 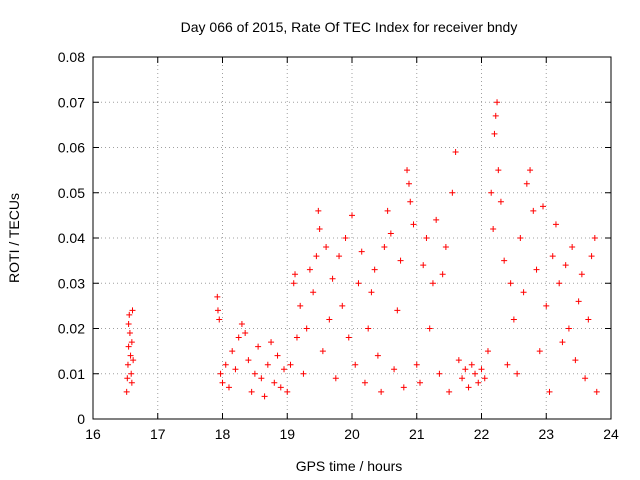 What do you see at coordinates (158, 434) in the screenshot?
I see `x-tick-label: 17` at bounding box center [158, 434].